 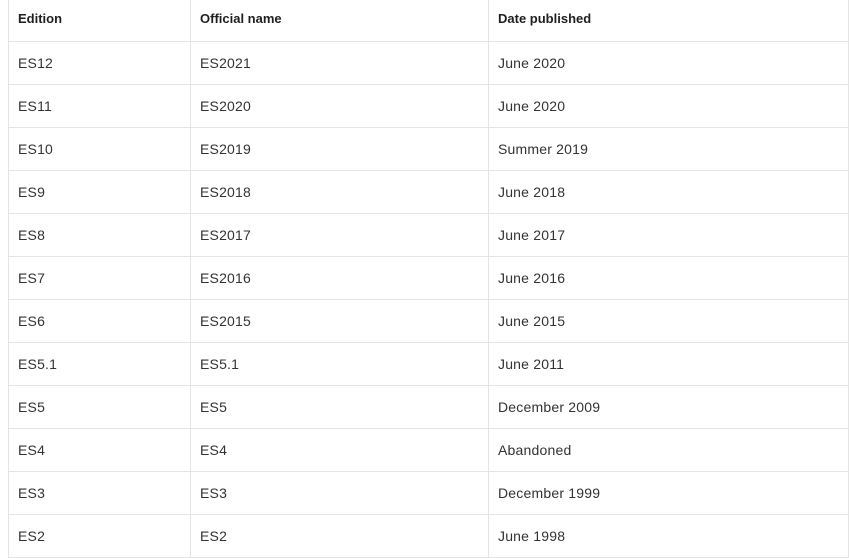 I want to click on cell-official-name: ES2, so click(x=339, y=536).